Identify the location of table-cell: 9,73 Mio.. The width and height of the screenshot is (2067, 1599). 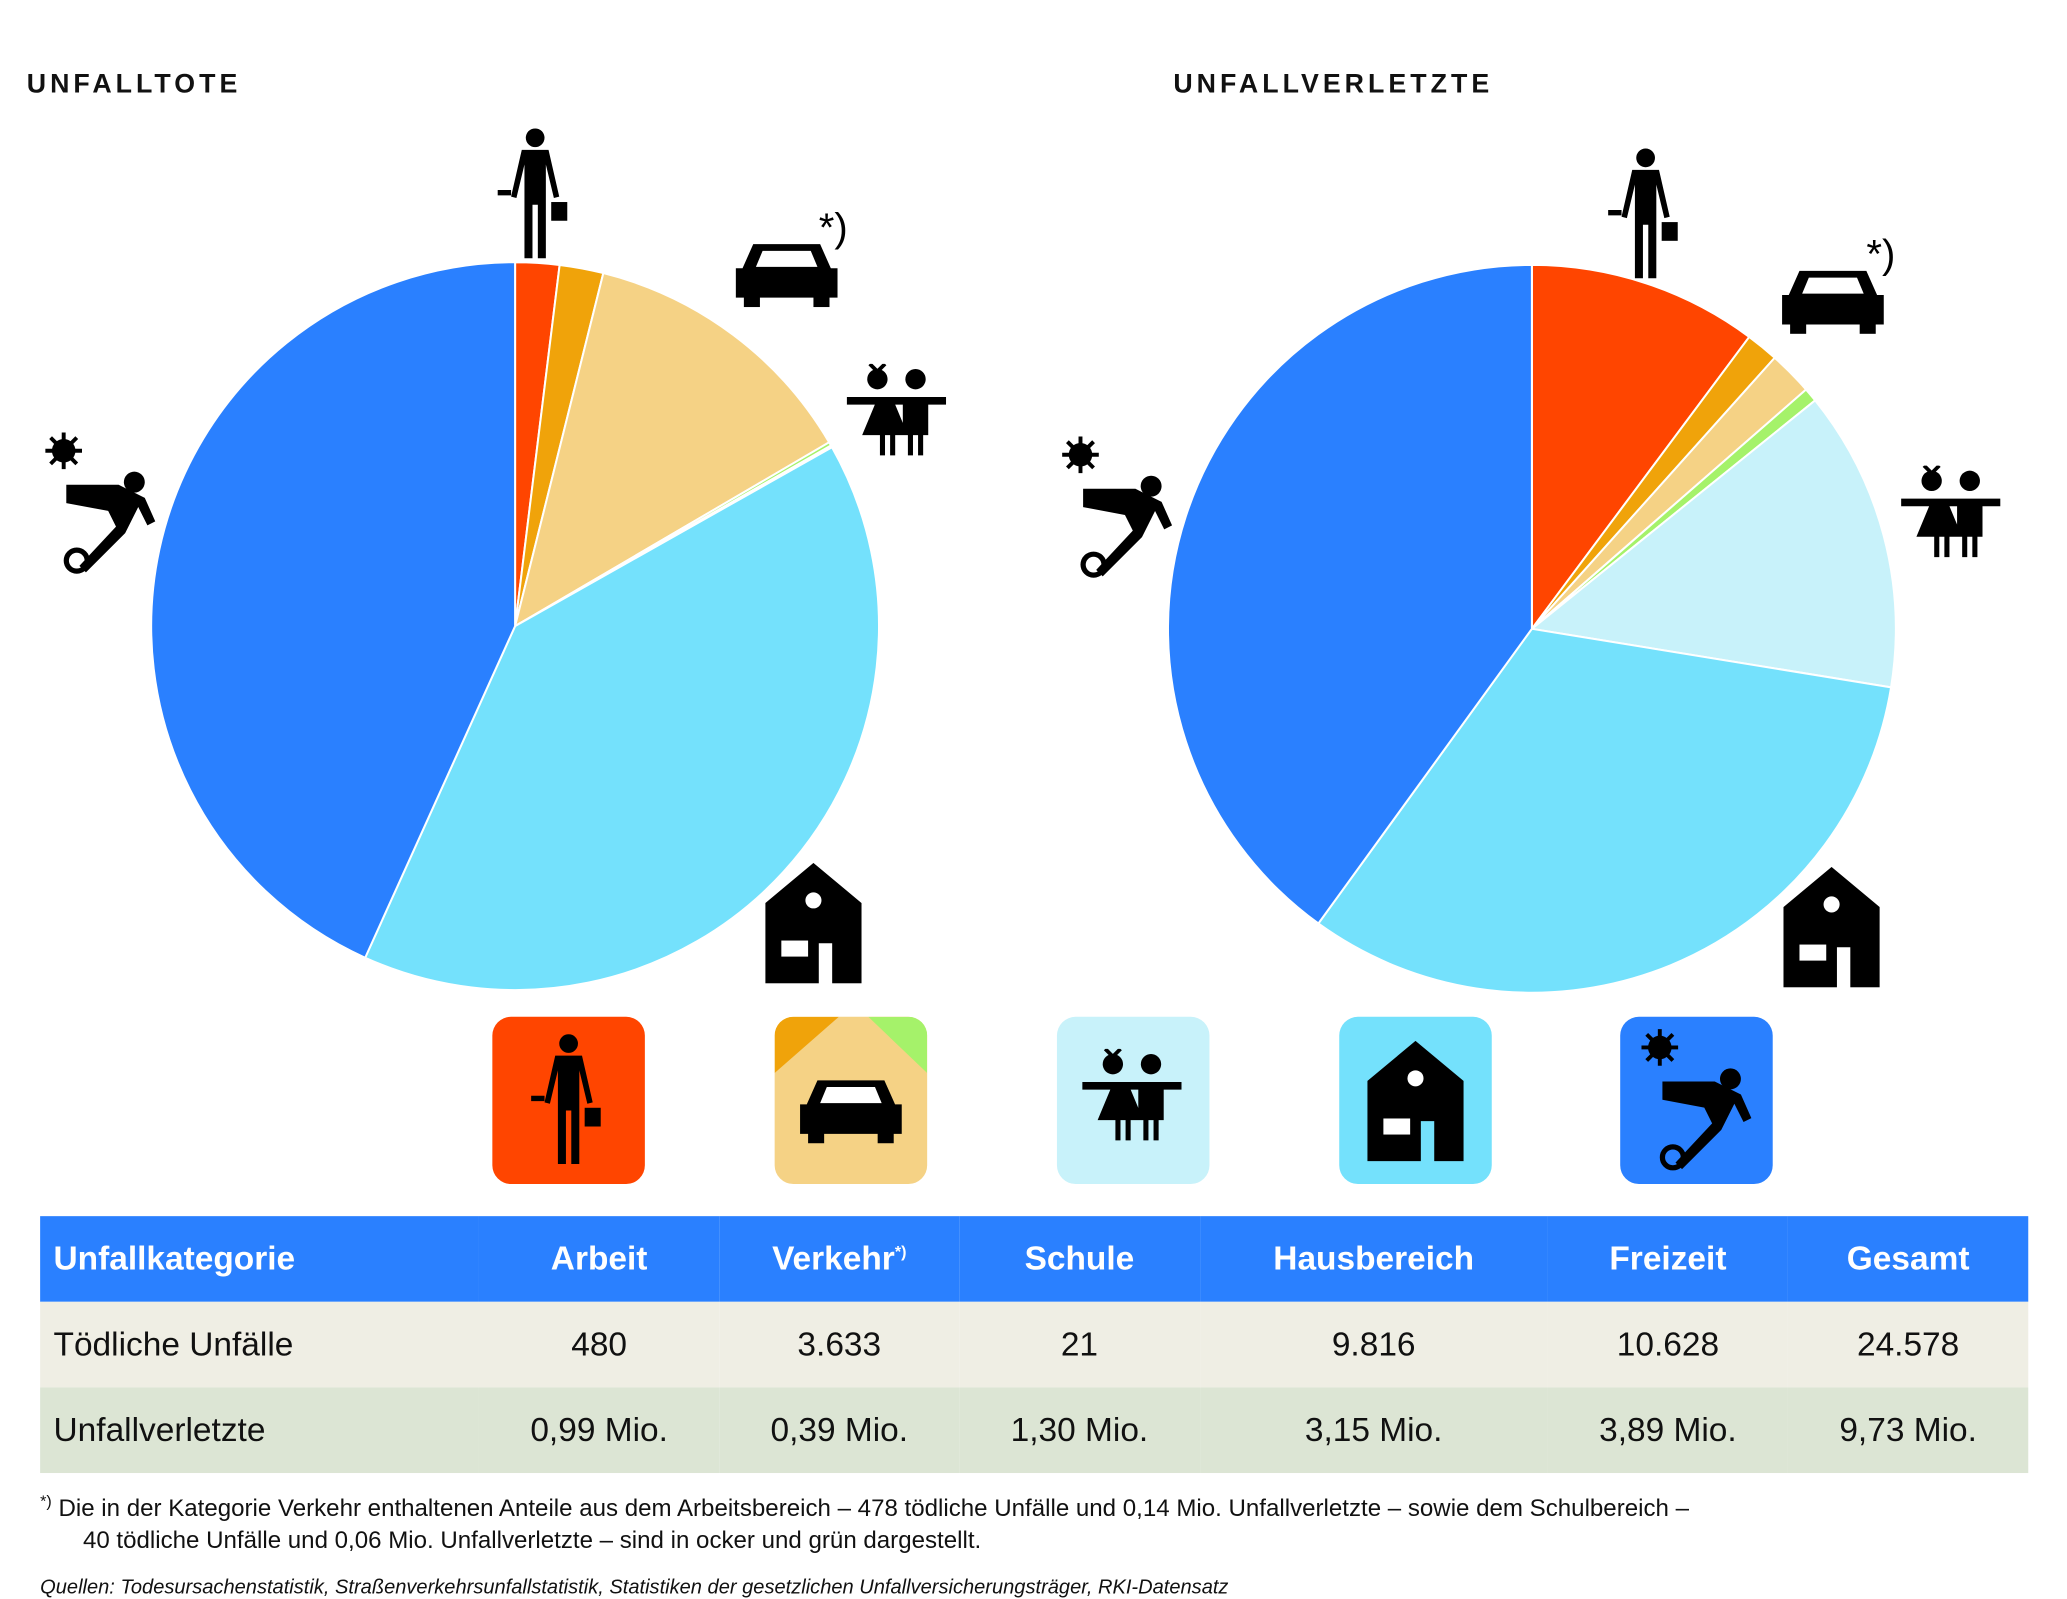
(1908, 1430).